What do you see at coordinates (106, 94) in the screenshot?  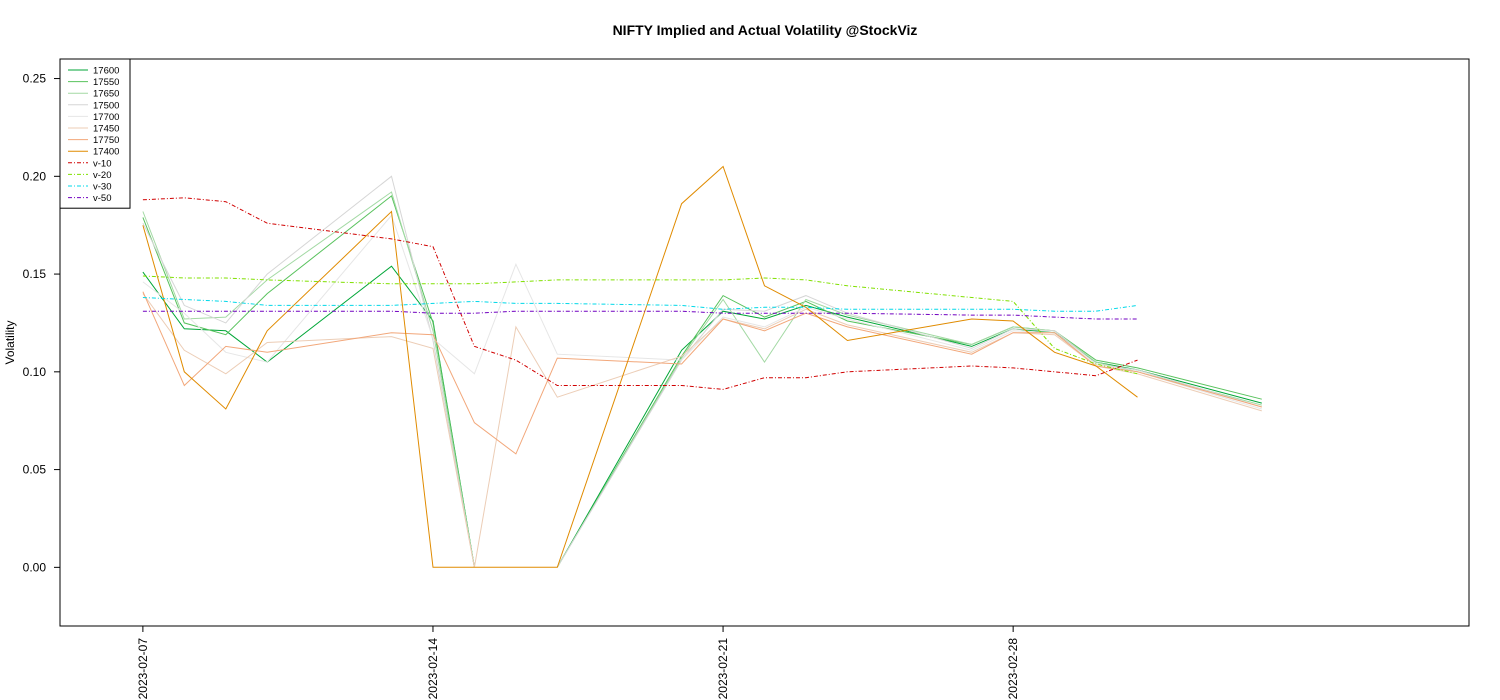 I see `legend-label: 17650` at bounding box center [106, 94].